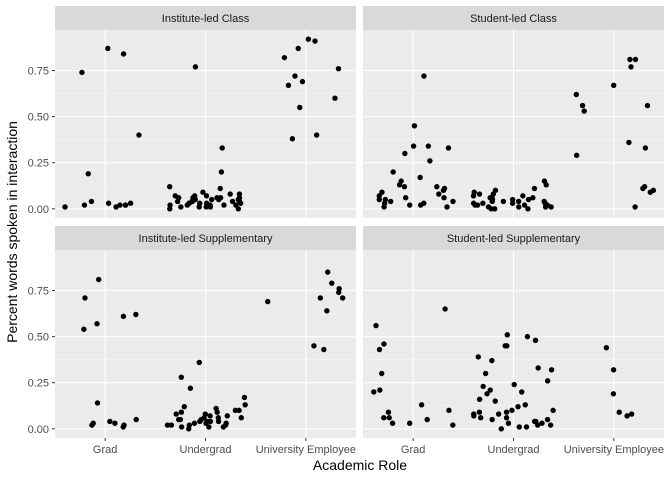 The image size is (672, 480). Describe the element at coordinates (306, 450) in the screenshot. I see `x-tick-label: University Employee` at that location.